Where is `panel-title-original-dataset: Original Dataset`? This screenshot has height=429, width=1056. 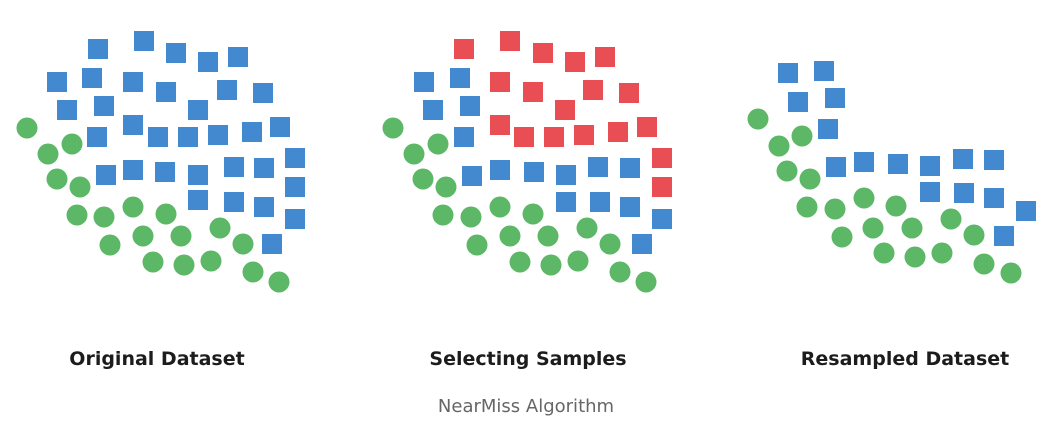
panel-title-original-dataset: Original Dataset is located at coordinates (157, 359).